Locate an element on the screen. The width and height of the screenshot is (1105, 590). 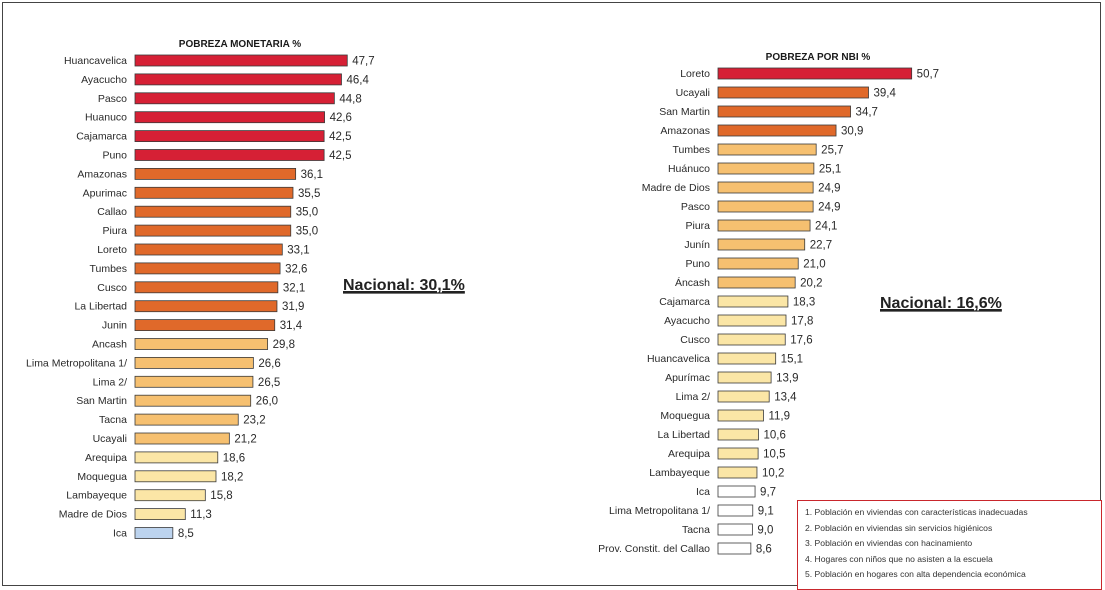
category-label: Arequipa is located at coordinates (106, 458).